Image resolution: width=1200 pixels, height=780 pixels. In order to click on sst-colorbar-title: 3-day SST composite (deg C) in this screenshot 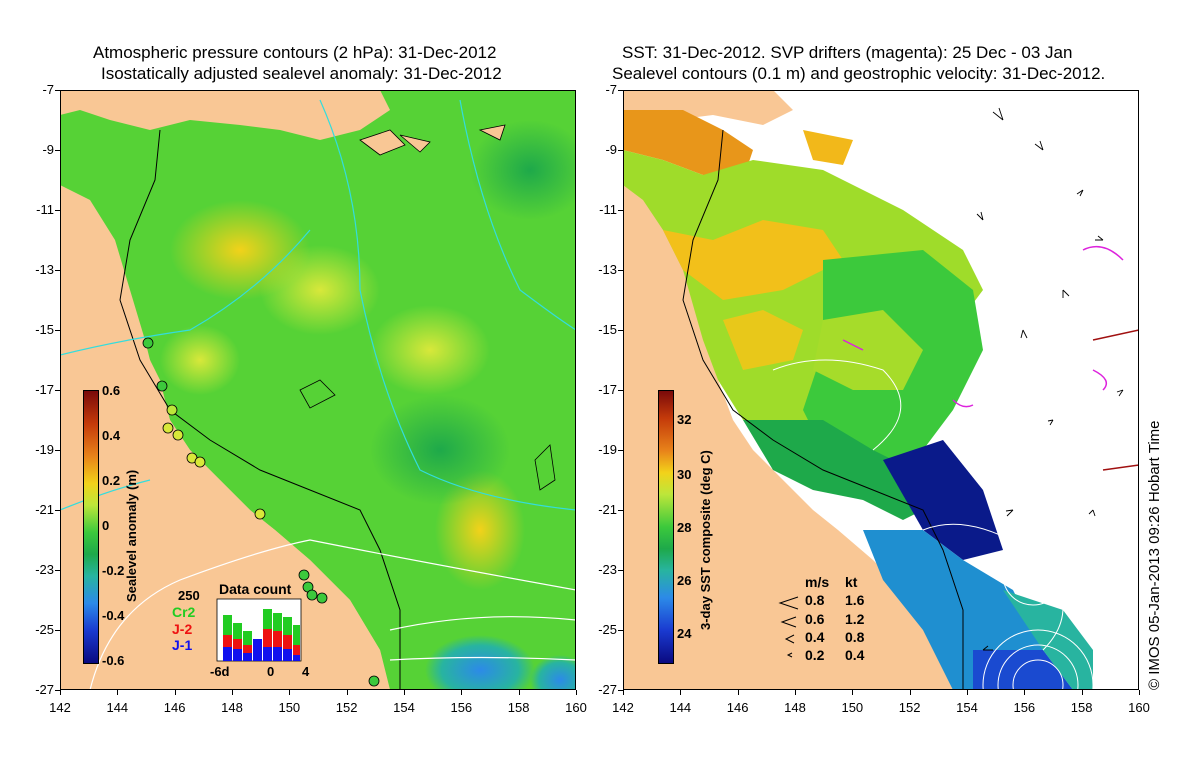, I will do `click(705, 540)`.